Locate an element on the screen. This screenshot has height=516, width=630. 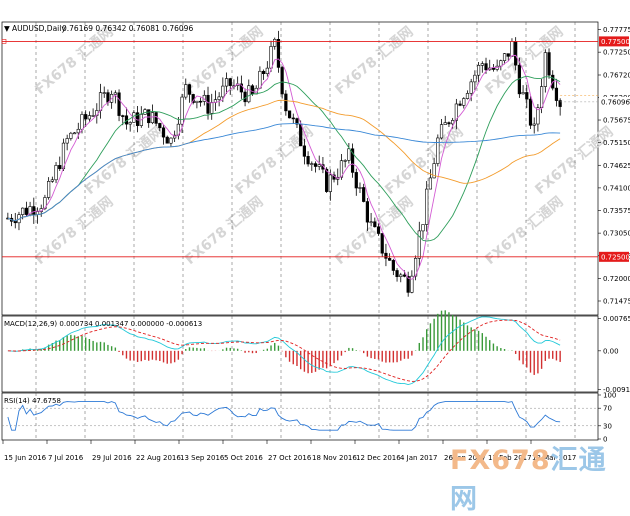
chart-symbol: AUDUSD,Daily is located at coordinates (39, 28).